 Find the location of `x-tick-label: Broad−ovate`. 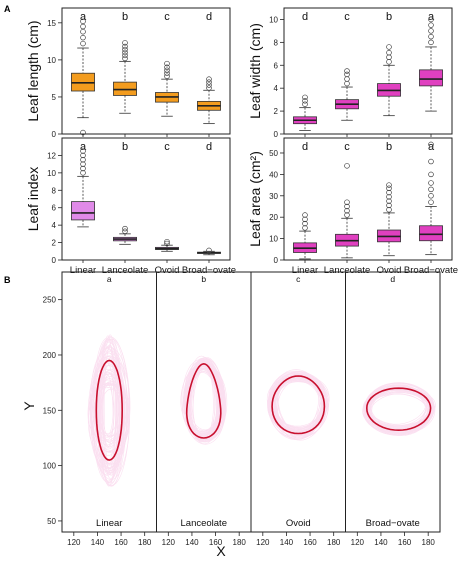

x-tick-label: Broad−ovate is located at coordinates (431, 270).